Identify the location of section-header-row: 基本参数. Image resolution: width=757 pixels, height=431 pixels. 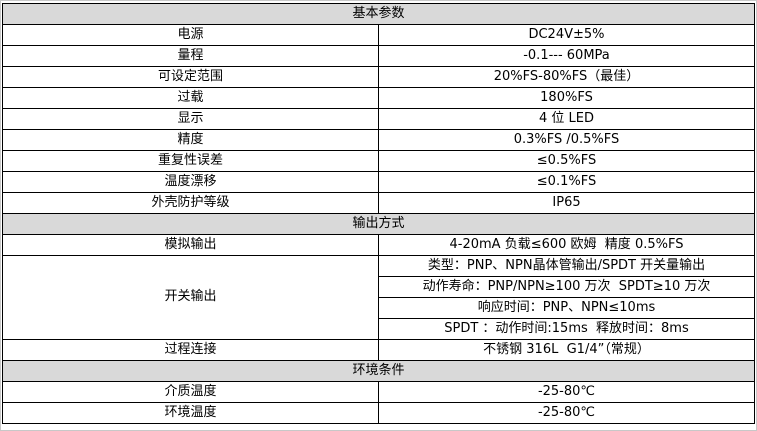
(378, 14).